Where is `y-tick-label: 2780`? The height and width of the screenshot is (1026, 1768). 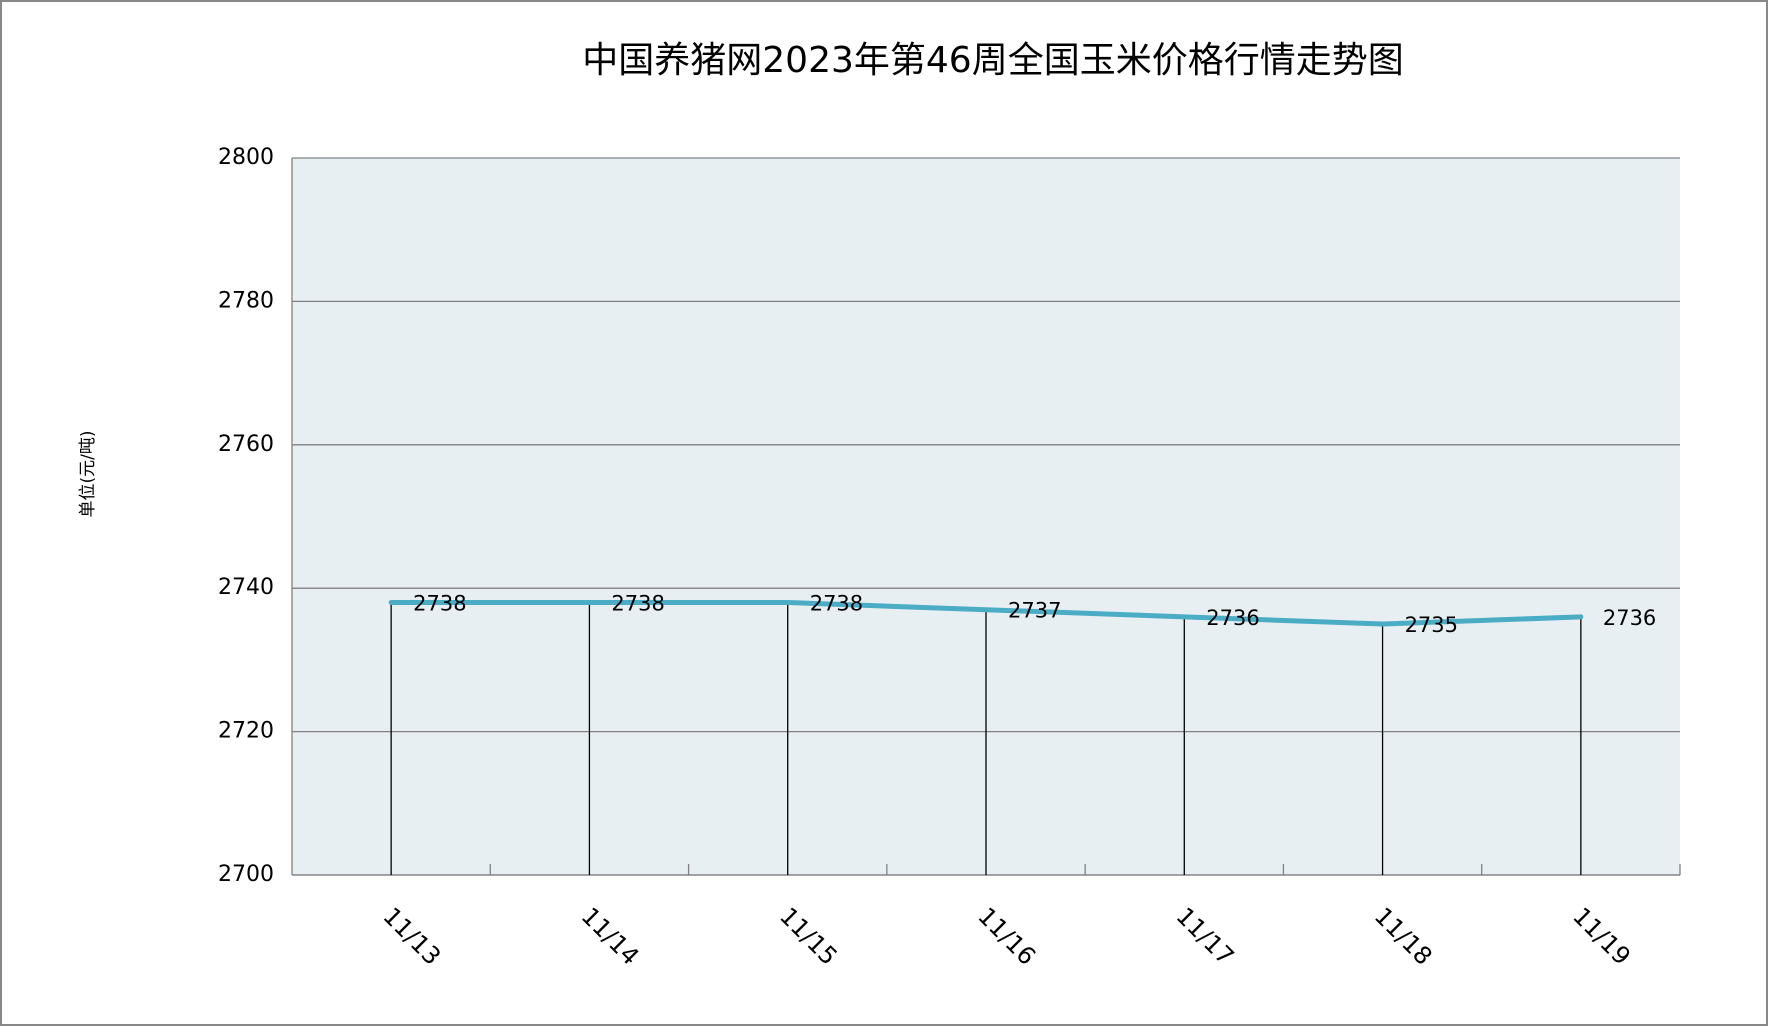
y-tick-label: 2780 is located at coordinates (246, 300).